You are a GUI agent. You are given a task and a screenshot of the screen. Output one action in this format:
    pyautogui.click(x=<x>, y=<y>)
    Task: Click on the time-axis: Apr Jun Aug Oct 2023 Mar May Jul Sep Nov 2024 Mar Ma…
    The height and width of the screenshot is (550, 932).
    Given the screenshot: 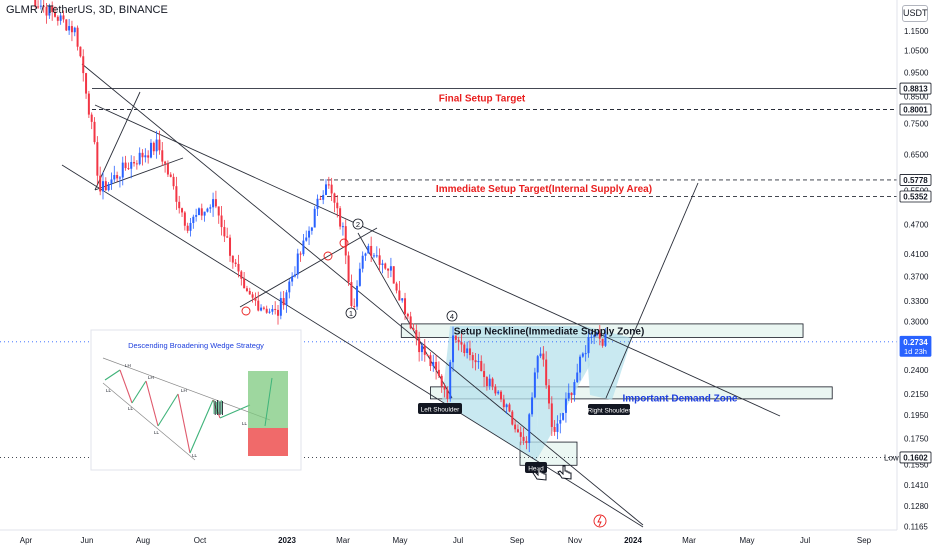 What is the action you would take?
    pyautogui.click(x=448, y=537)
    